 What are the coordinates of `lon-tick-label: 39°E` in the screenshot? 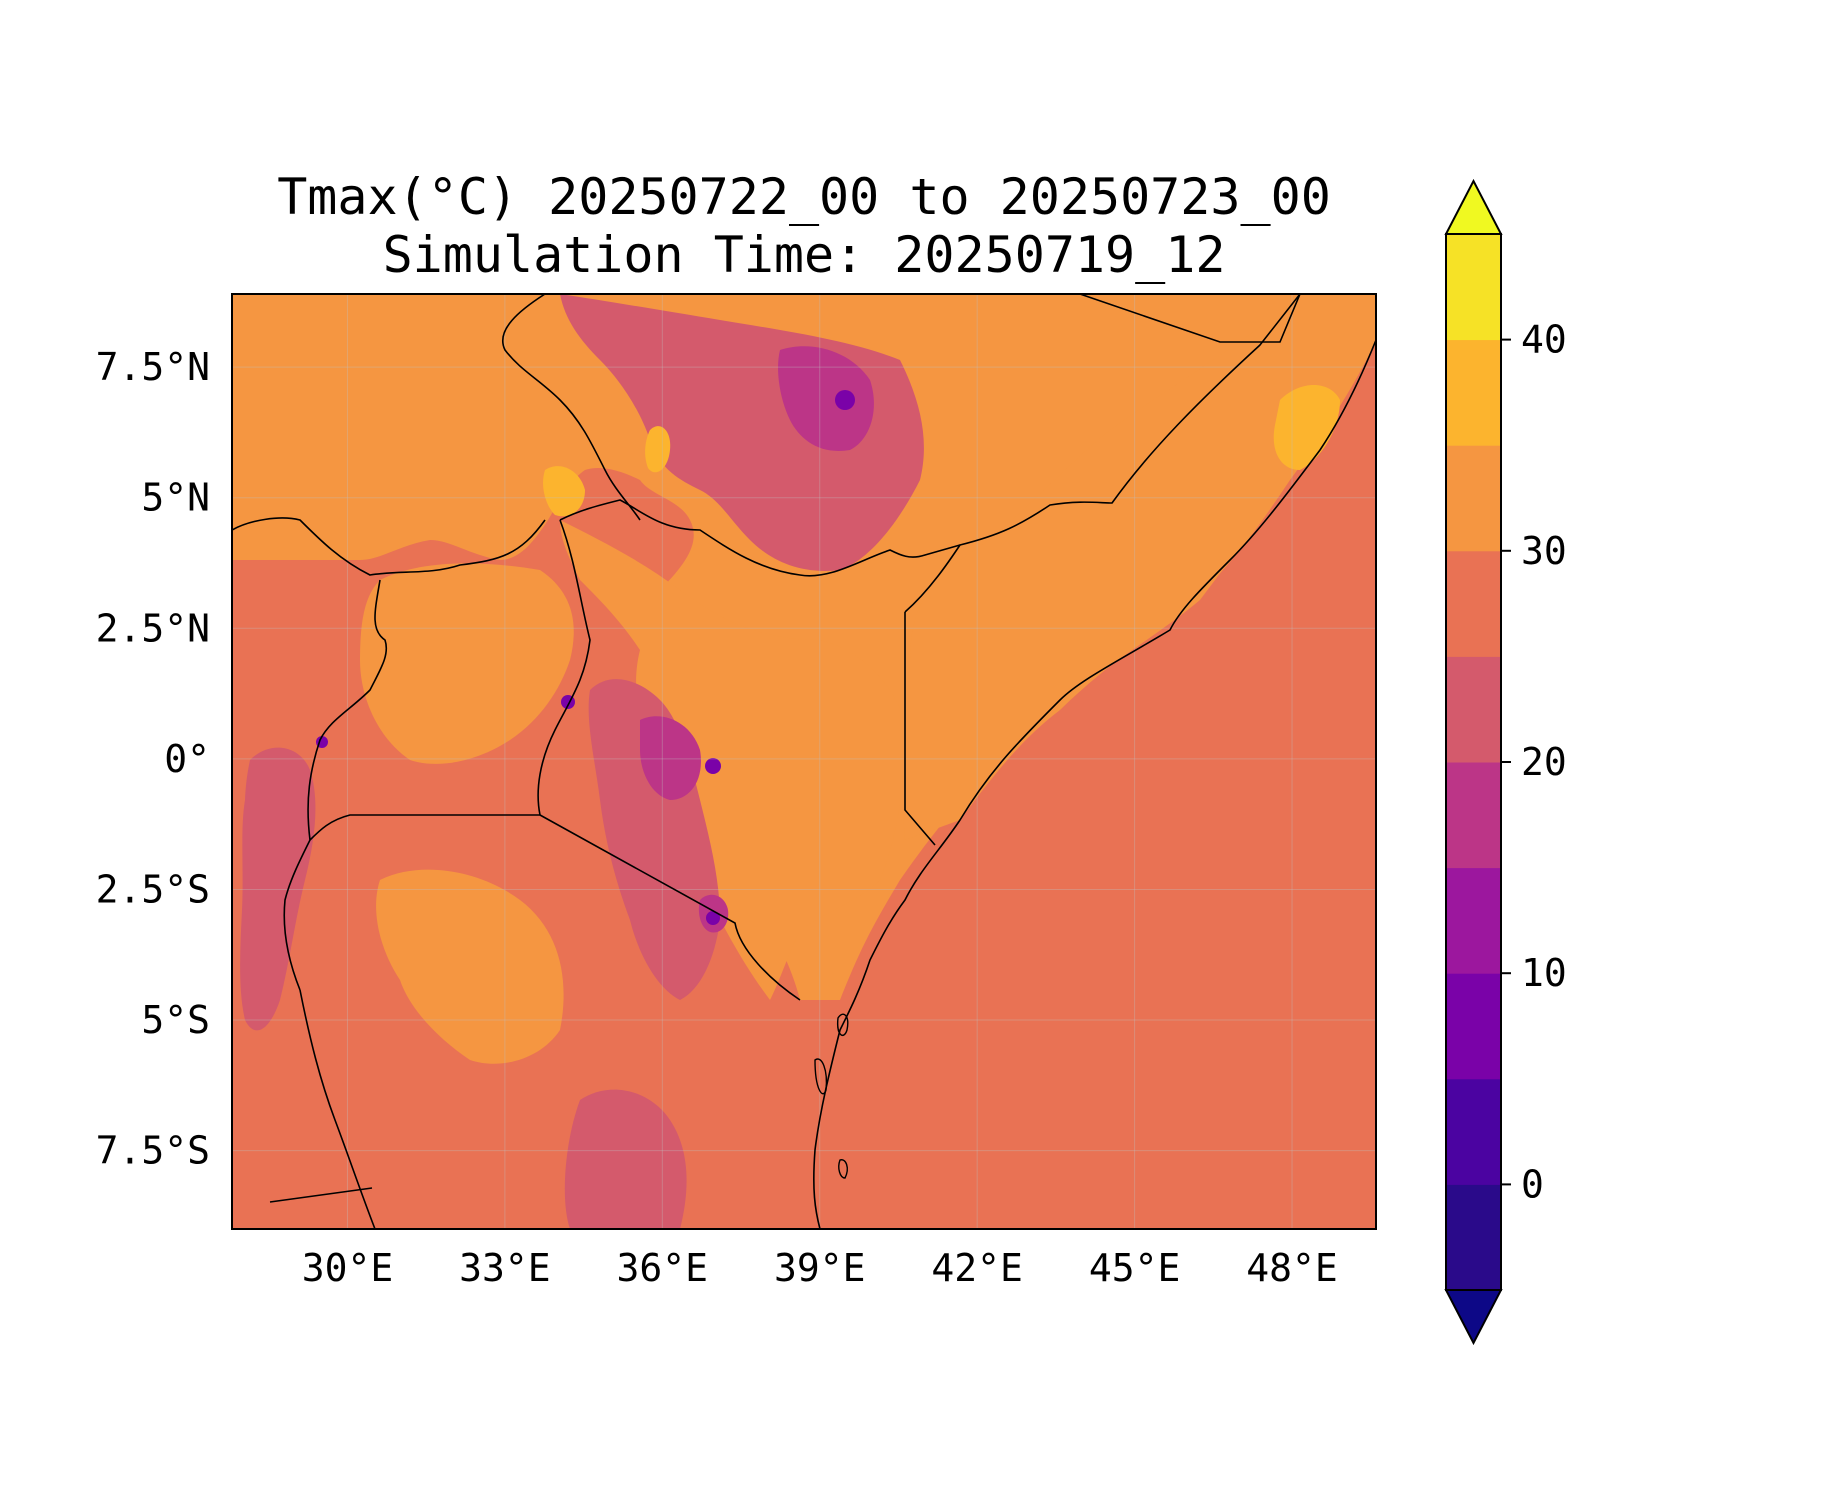 It's located at (820, 1268).